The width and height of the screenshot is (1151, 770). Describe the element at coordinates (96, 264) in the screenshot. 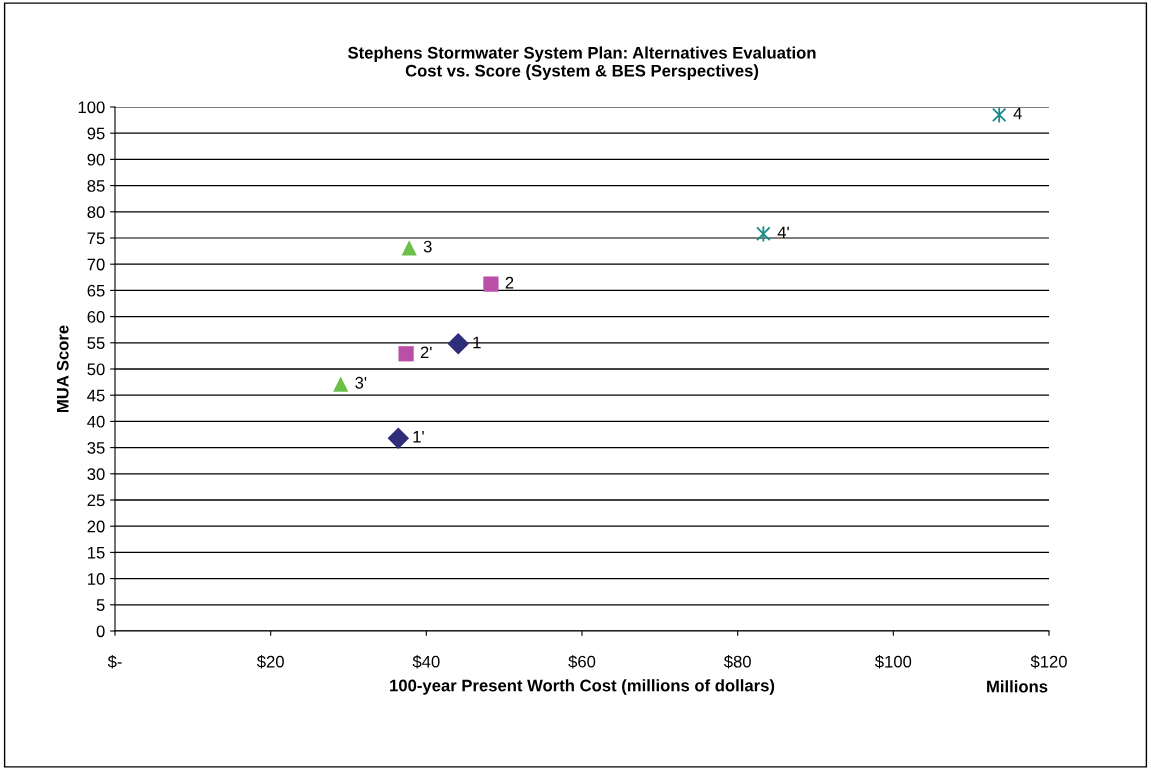

I see `y-tick-label: 70` at that location.